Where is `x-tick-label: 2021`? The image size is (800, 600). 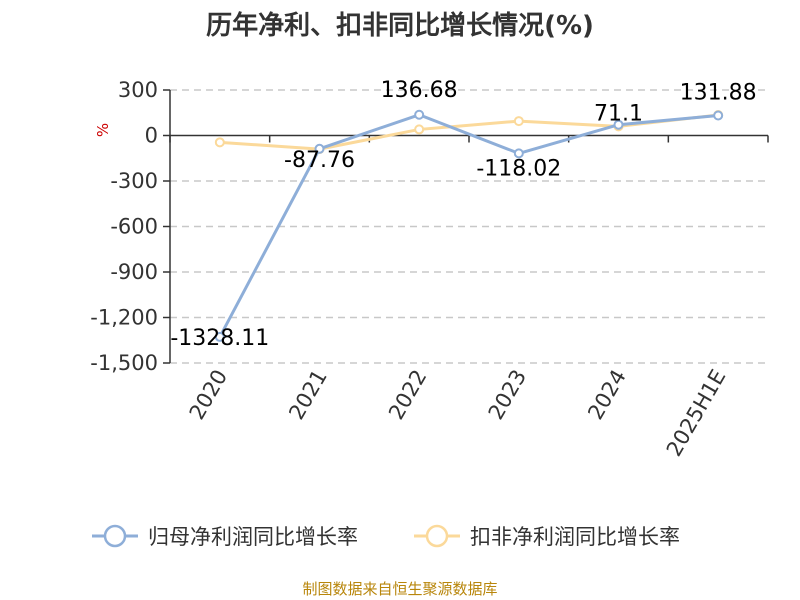 x-tick-label: 2021 is located at coordinates (308, 395).